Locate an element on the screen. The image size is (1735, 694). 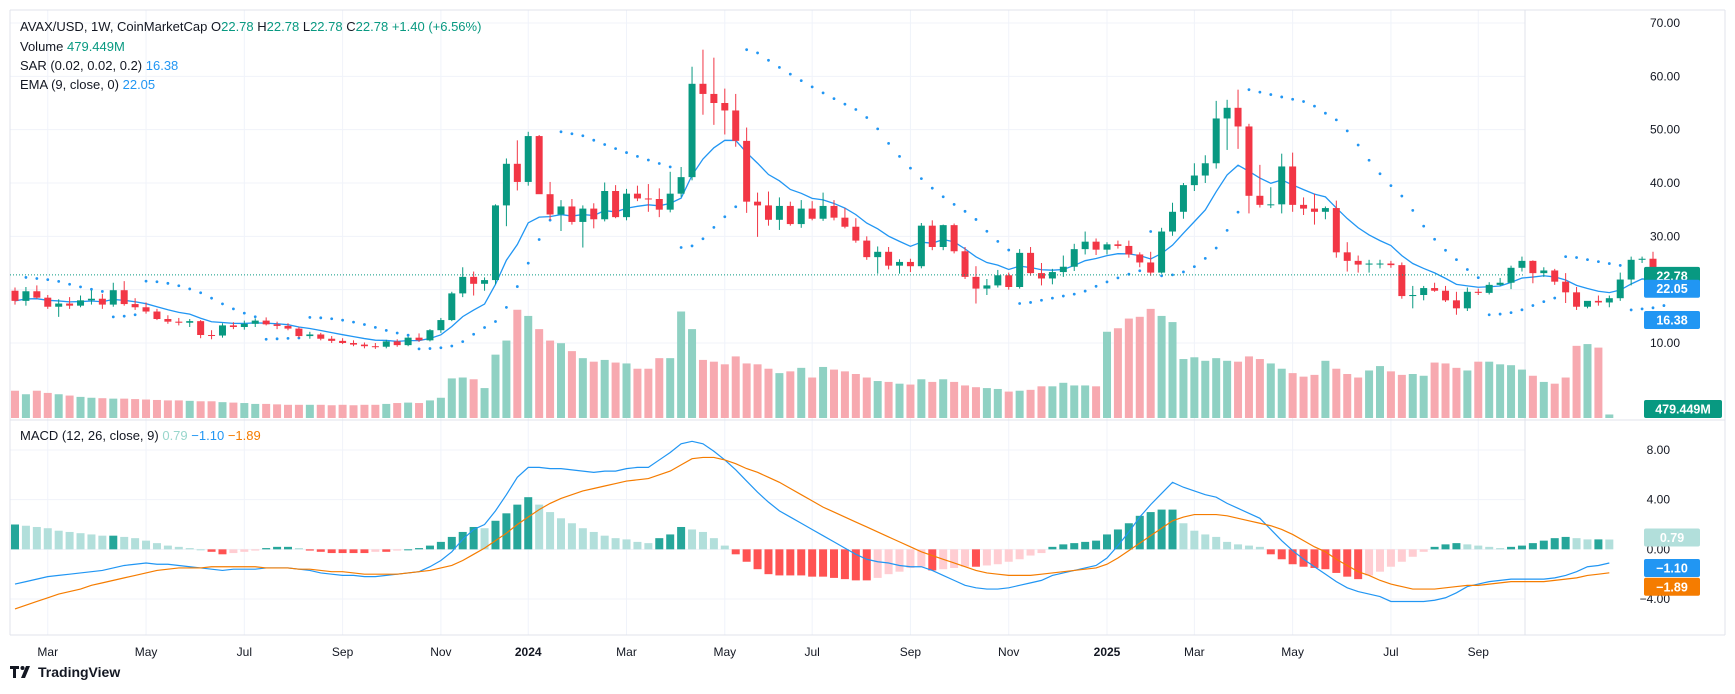
time-tick-label: Sep is located at coordinates (911, 652).